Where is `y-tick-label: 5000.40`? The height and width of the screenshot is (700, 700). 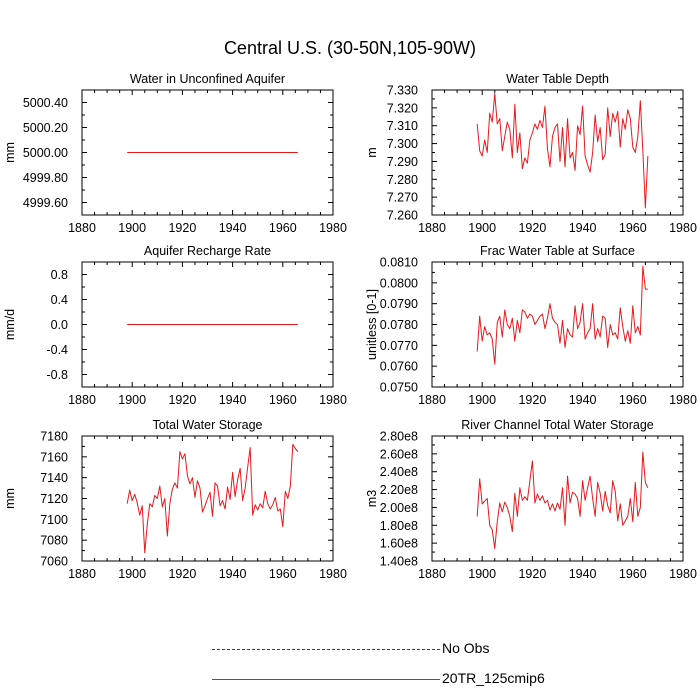
y-tick-label: 5000.40 is located at coordinates (45, 103).